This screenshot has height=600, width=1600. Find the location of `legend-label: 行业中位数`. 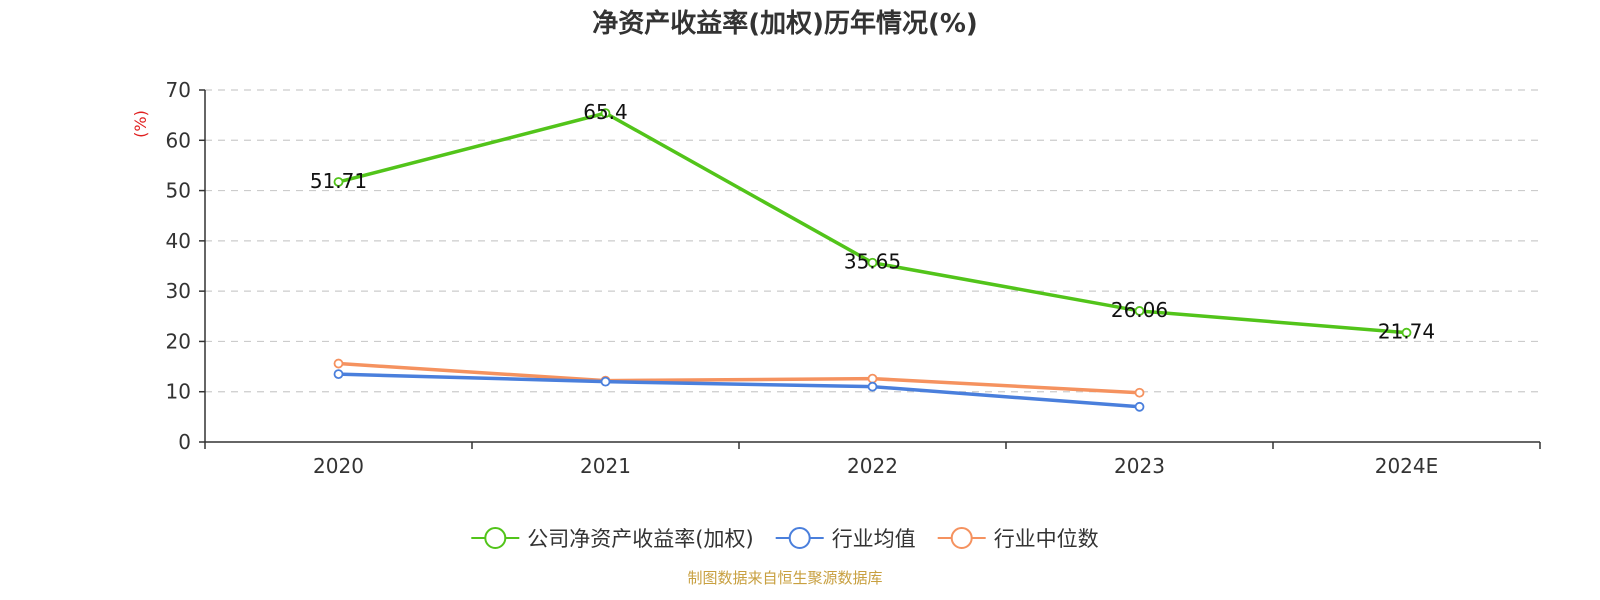

legend-label: 行业中位数 is located at coordinates (1046, 539).